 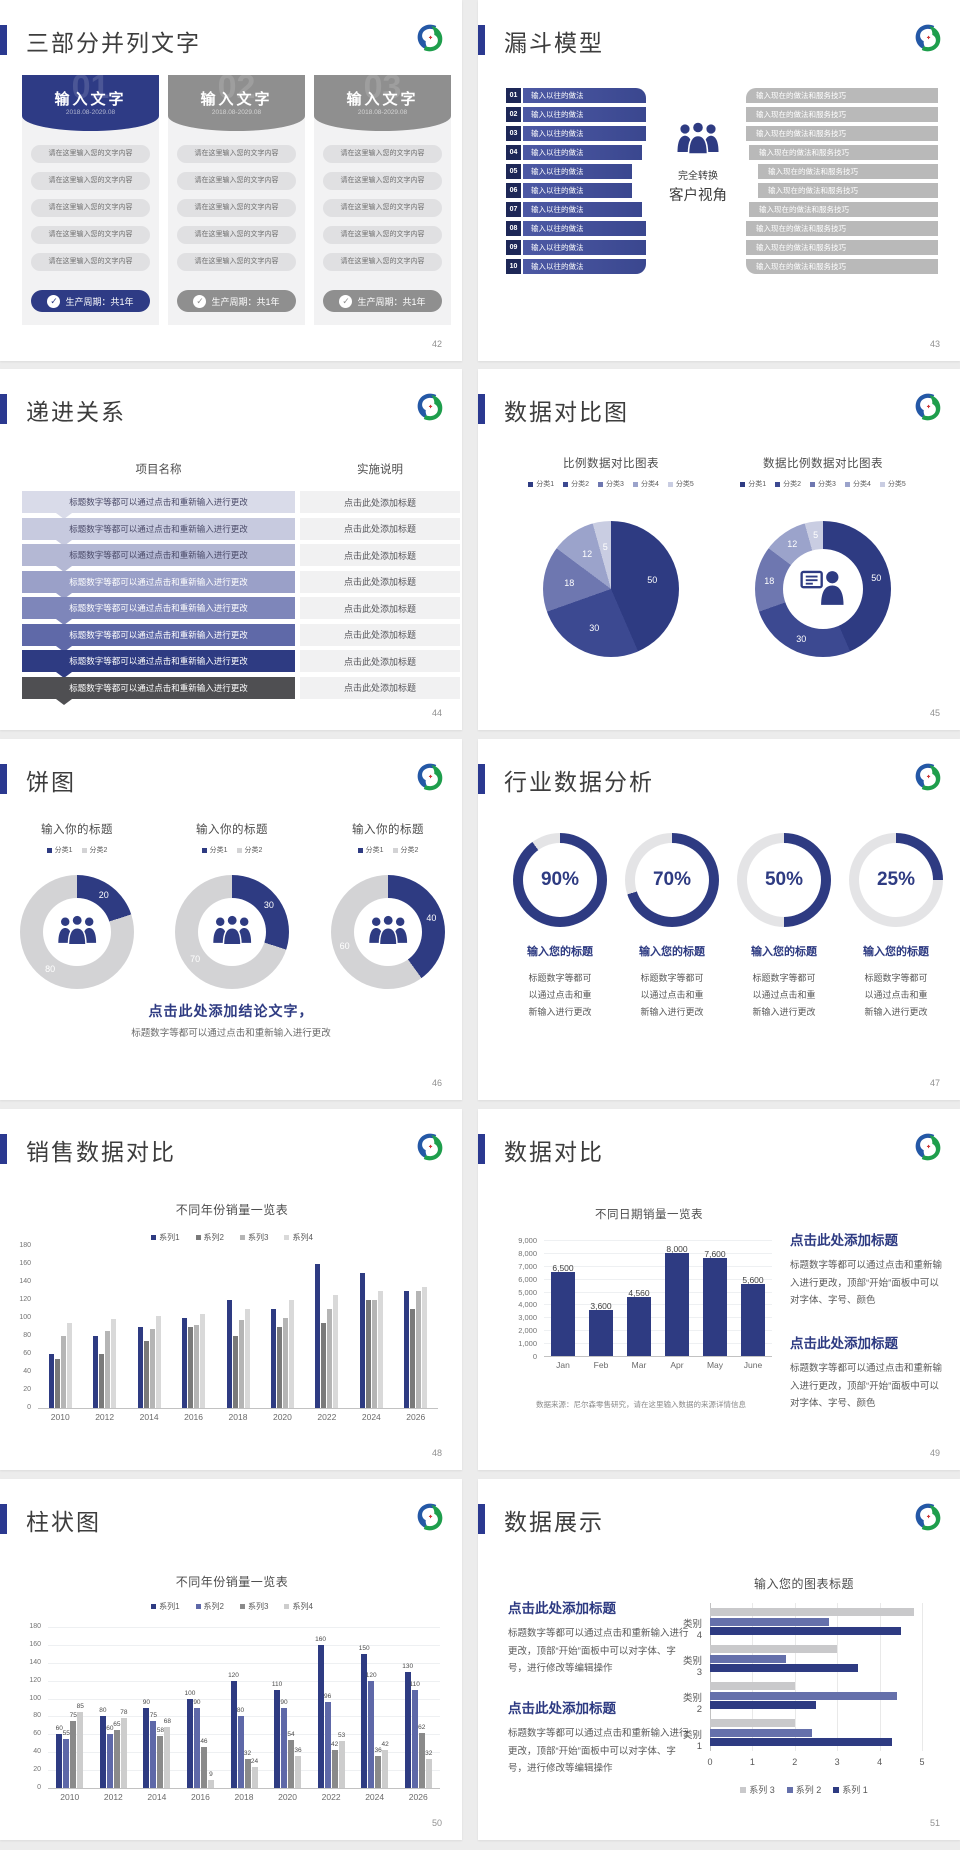 What do you see at coordinates (554, 1522) in the screenshot?
I see `slide-title: 数据展示` at bounding box center [554, 1522].